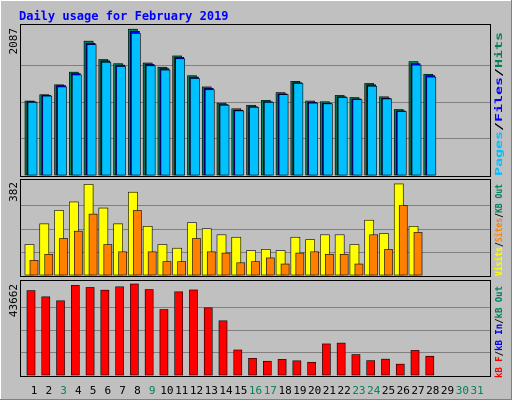  Describe the element at coordinates (447, 390) in the screenshot. I see `day-label-29: 29` at that location.